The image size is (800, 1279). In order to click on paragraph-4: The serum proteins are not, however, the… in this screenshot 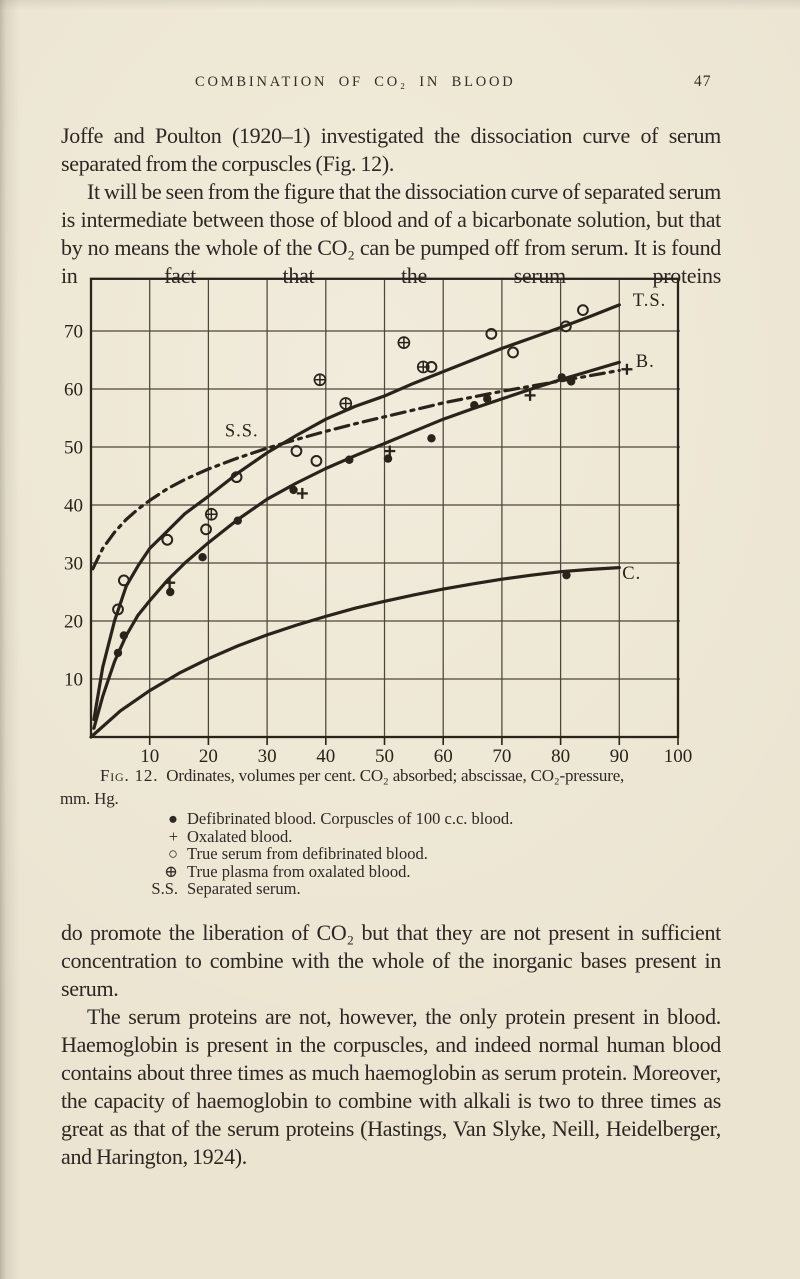, I will do `click(391, 1086)`.